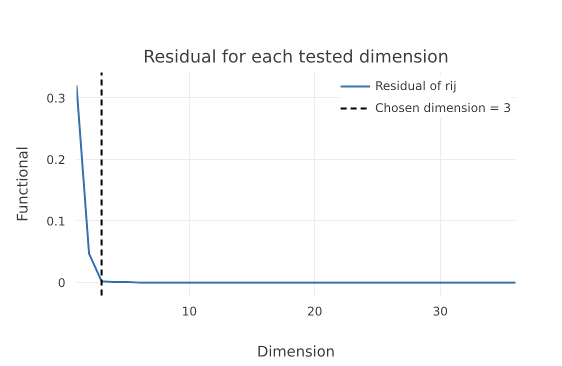 This screenshot has height=366, width=562. Describe the element at coordinates (56, 221) in the screenshot. I see `y-tick-label: 0.1` at that location.